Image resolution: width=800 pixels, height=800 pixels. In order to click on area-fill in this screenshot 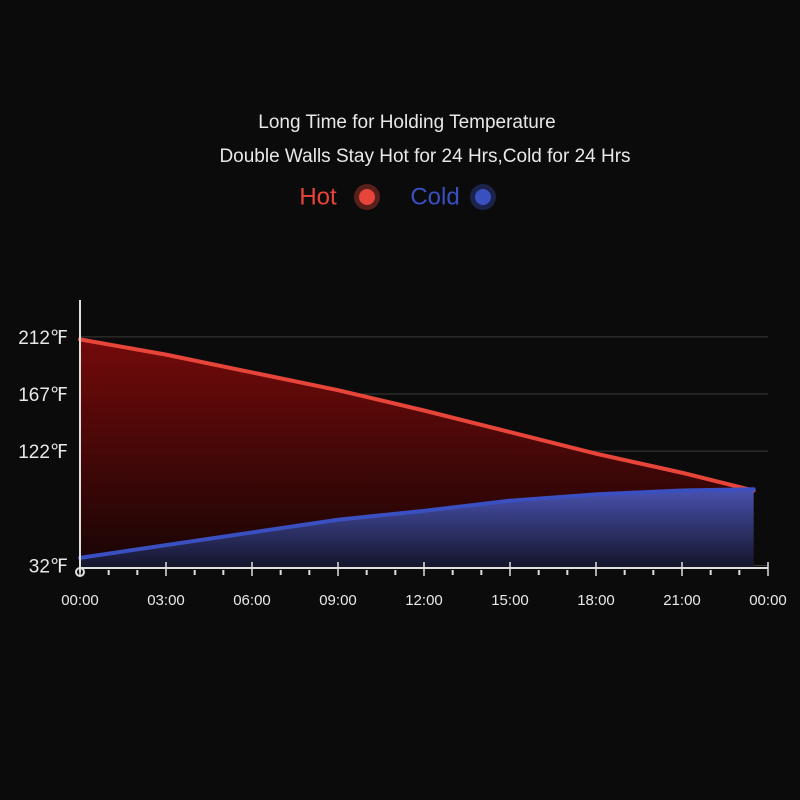, I will do `click(417, 528)`.